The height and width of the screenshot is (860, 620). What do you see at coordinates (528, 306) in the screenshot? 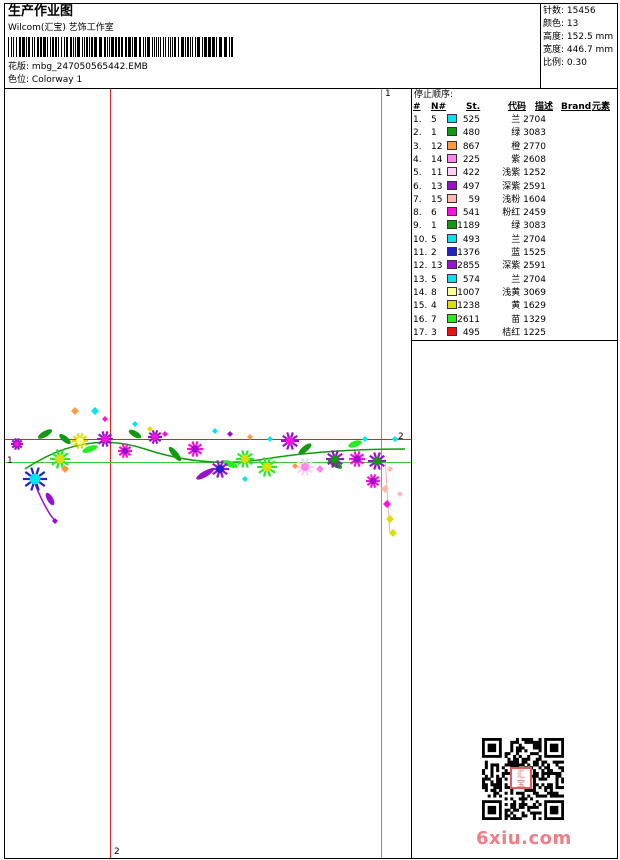
I see `sequence-code: 黄 1629` at bounding box center [528, 306].